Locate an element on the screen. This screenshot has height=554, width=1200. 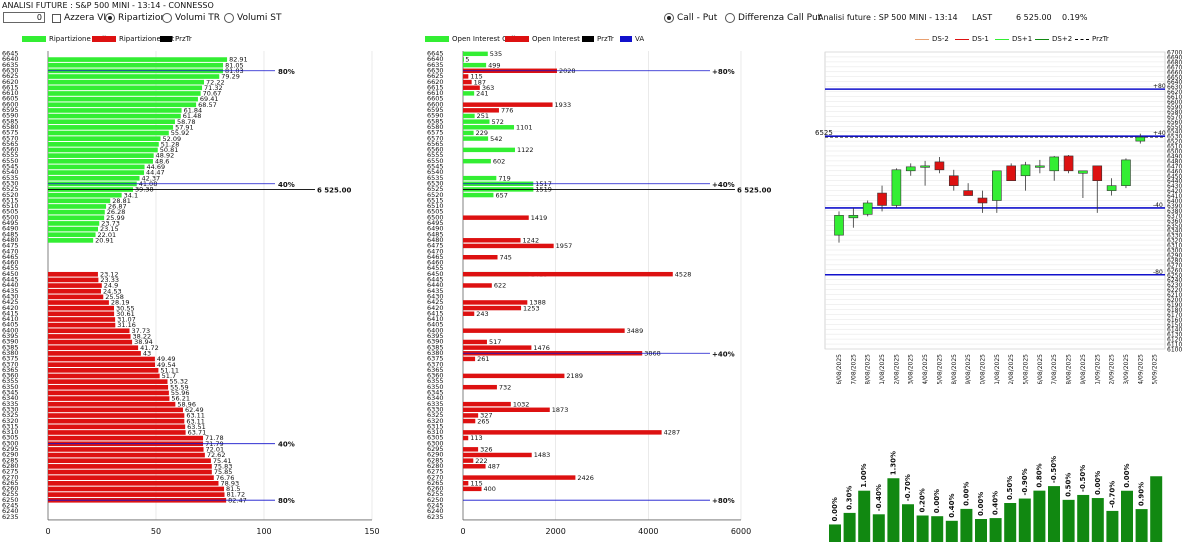
call-put-radio: Call - Put is located at coordinates (690, 18).